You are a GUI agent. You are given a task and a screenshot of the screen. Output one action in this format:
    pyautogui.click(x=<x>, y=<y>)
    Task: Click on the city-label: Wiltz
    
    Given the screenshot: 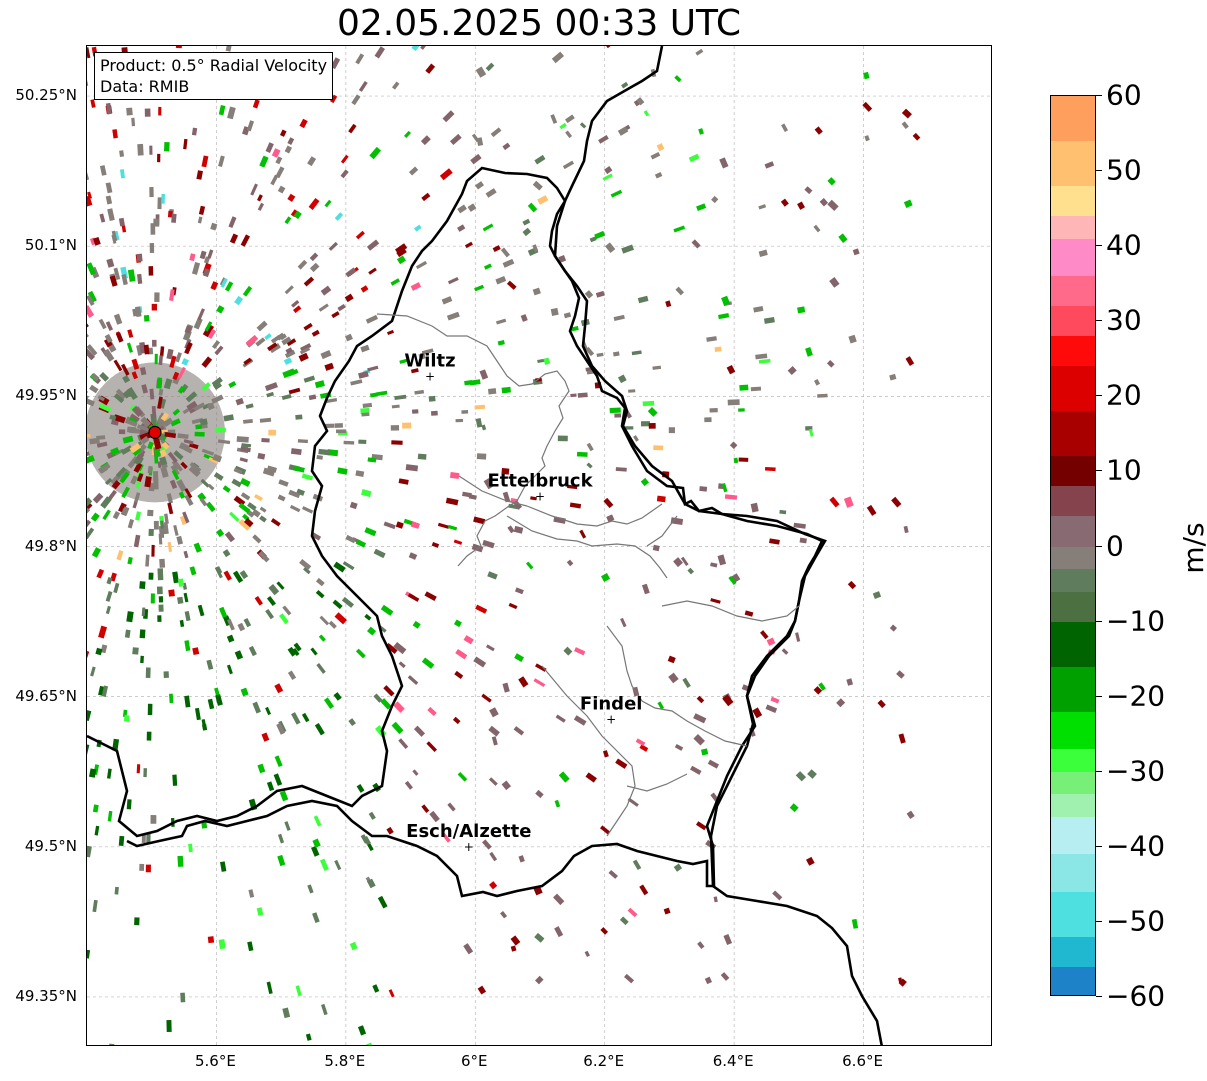 What is the action you would take?
    pyautogui.click(x=429, y=360)
    